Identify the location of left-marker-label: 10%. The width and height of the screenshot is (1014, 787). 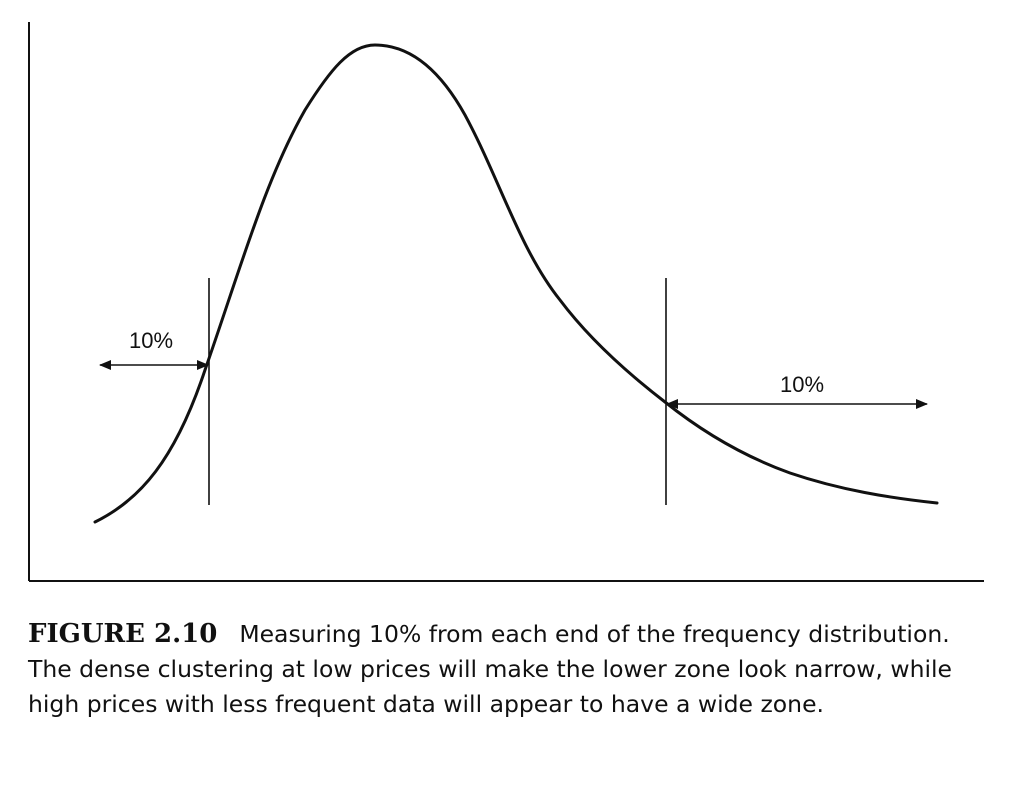
(151, 340).